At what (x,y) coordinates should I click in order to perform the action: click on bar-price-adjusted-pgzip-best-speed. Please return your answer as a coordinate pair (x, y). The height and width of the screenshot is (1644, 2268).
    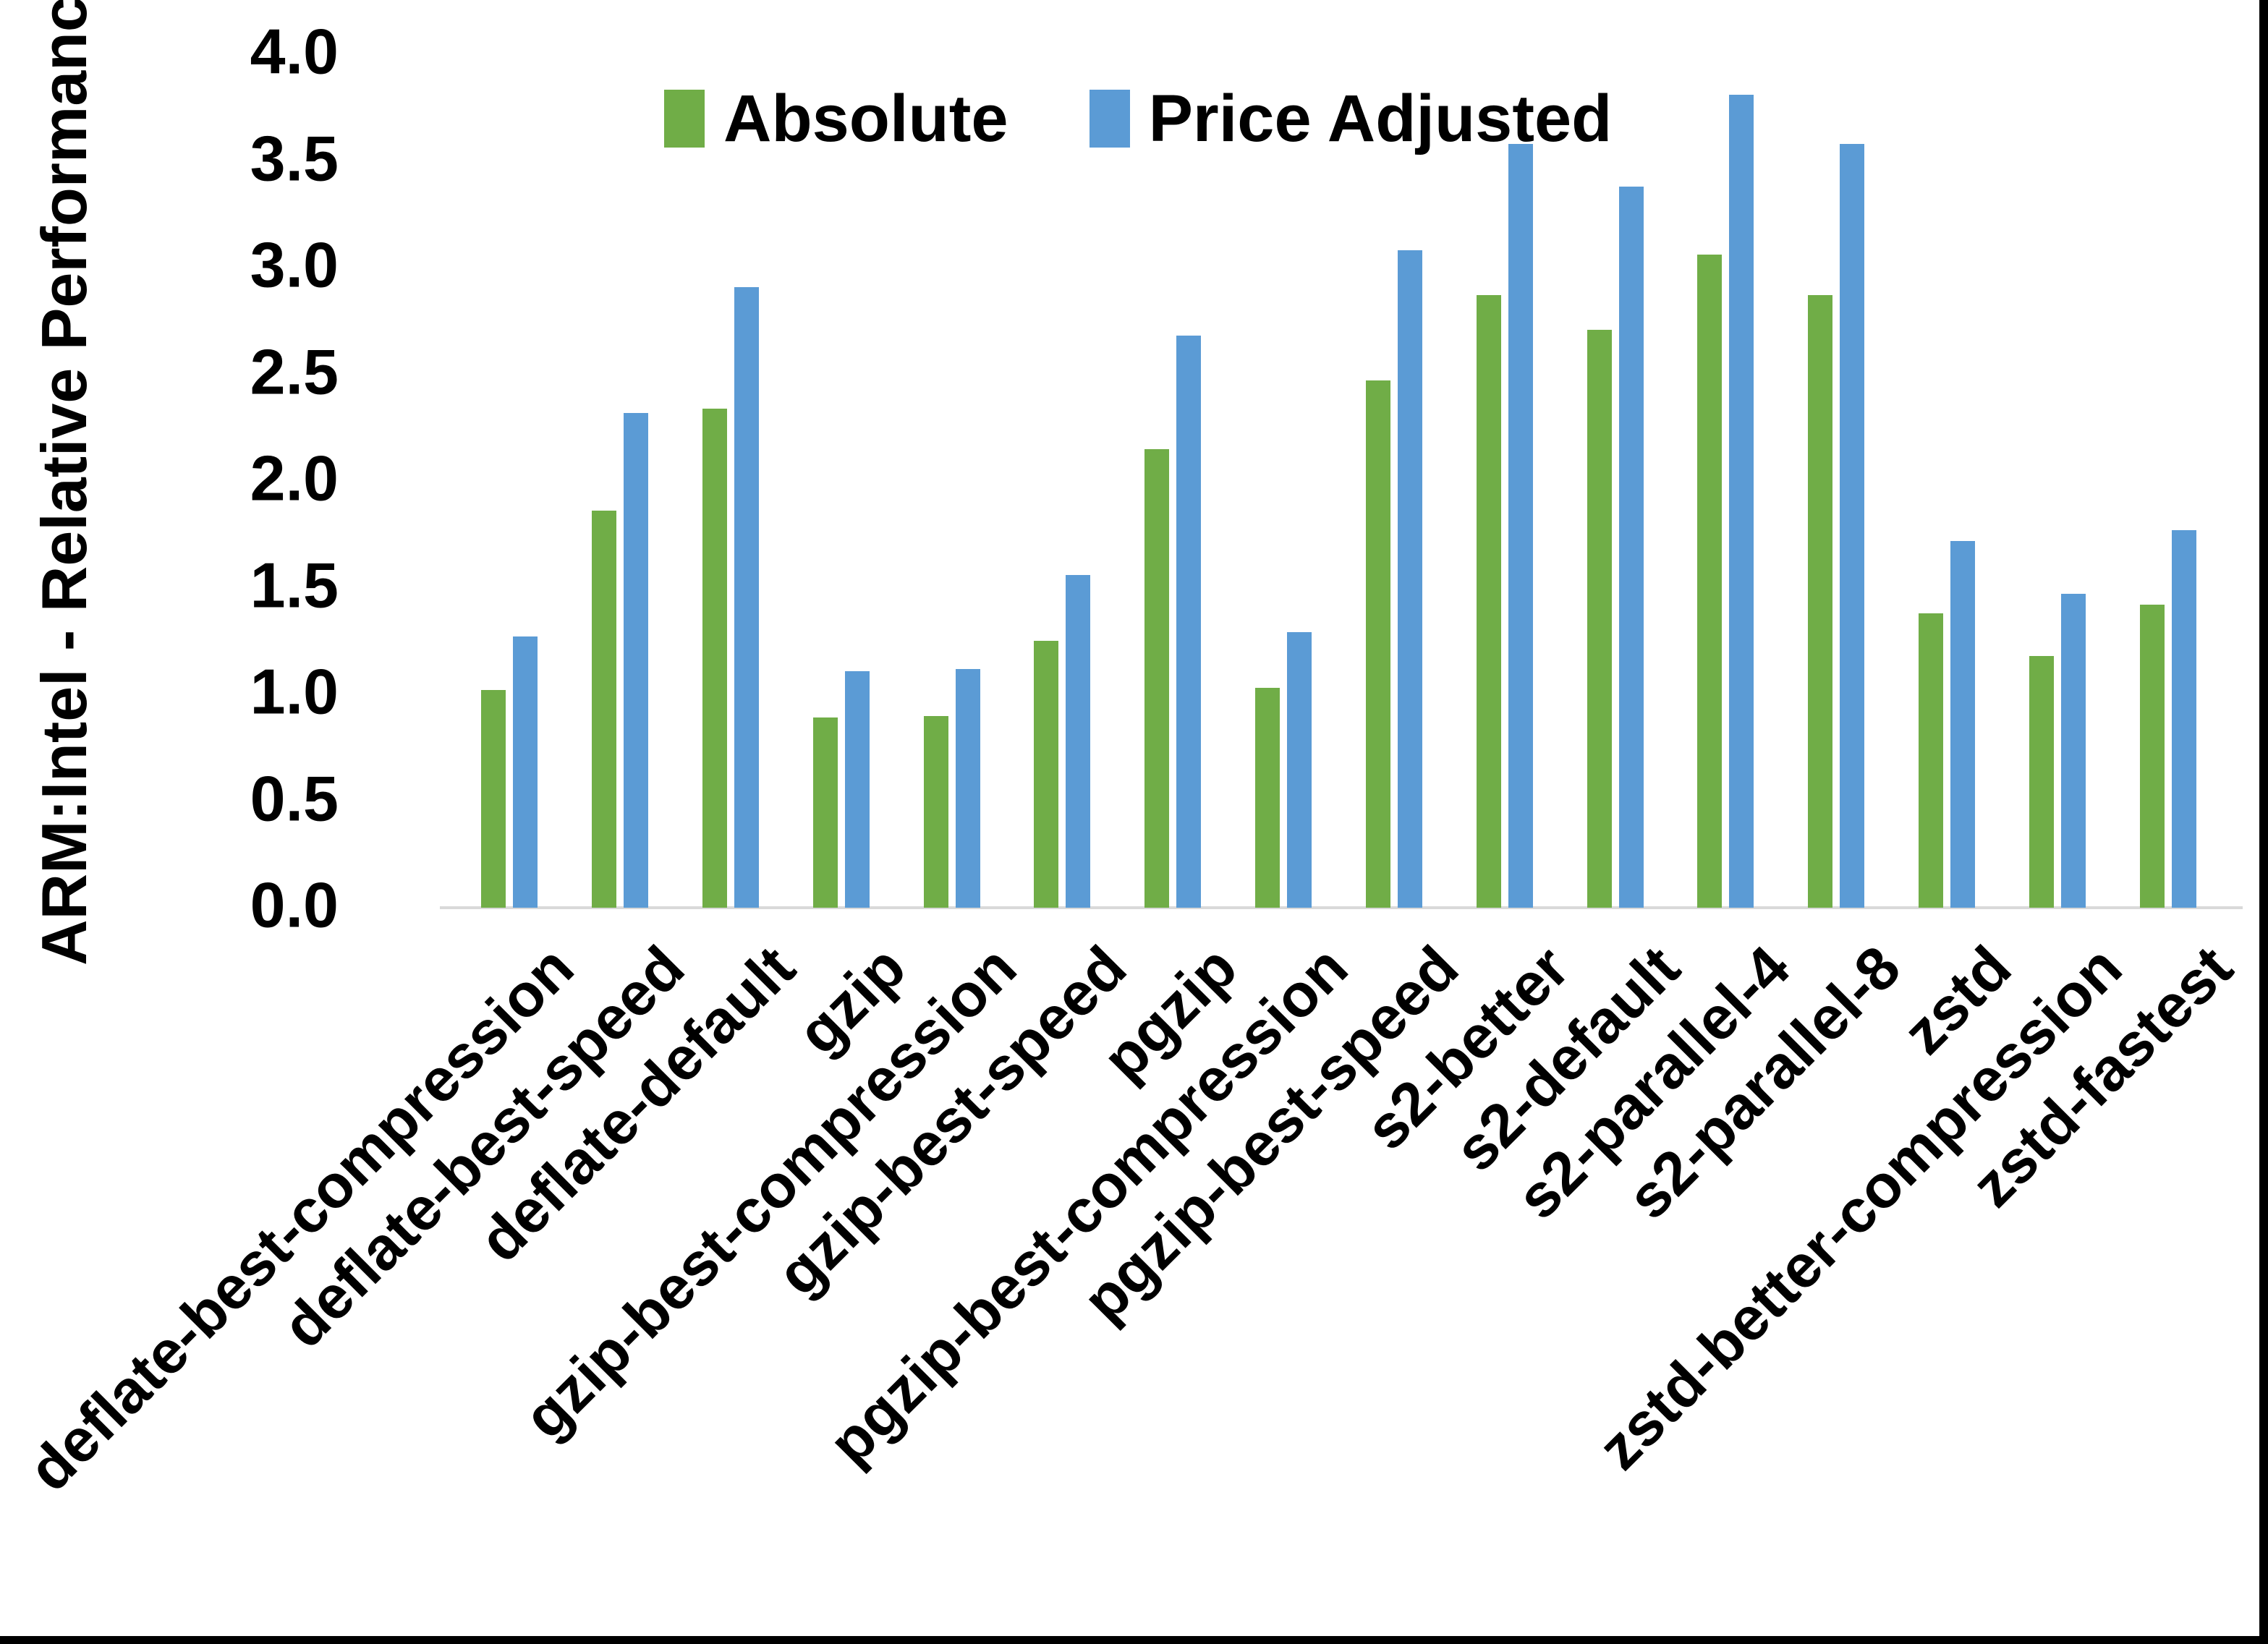
    Looking at the image, I should click on (1409, 579).